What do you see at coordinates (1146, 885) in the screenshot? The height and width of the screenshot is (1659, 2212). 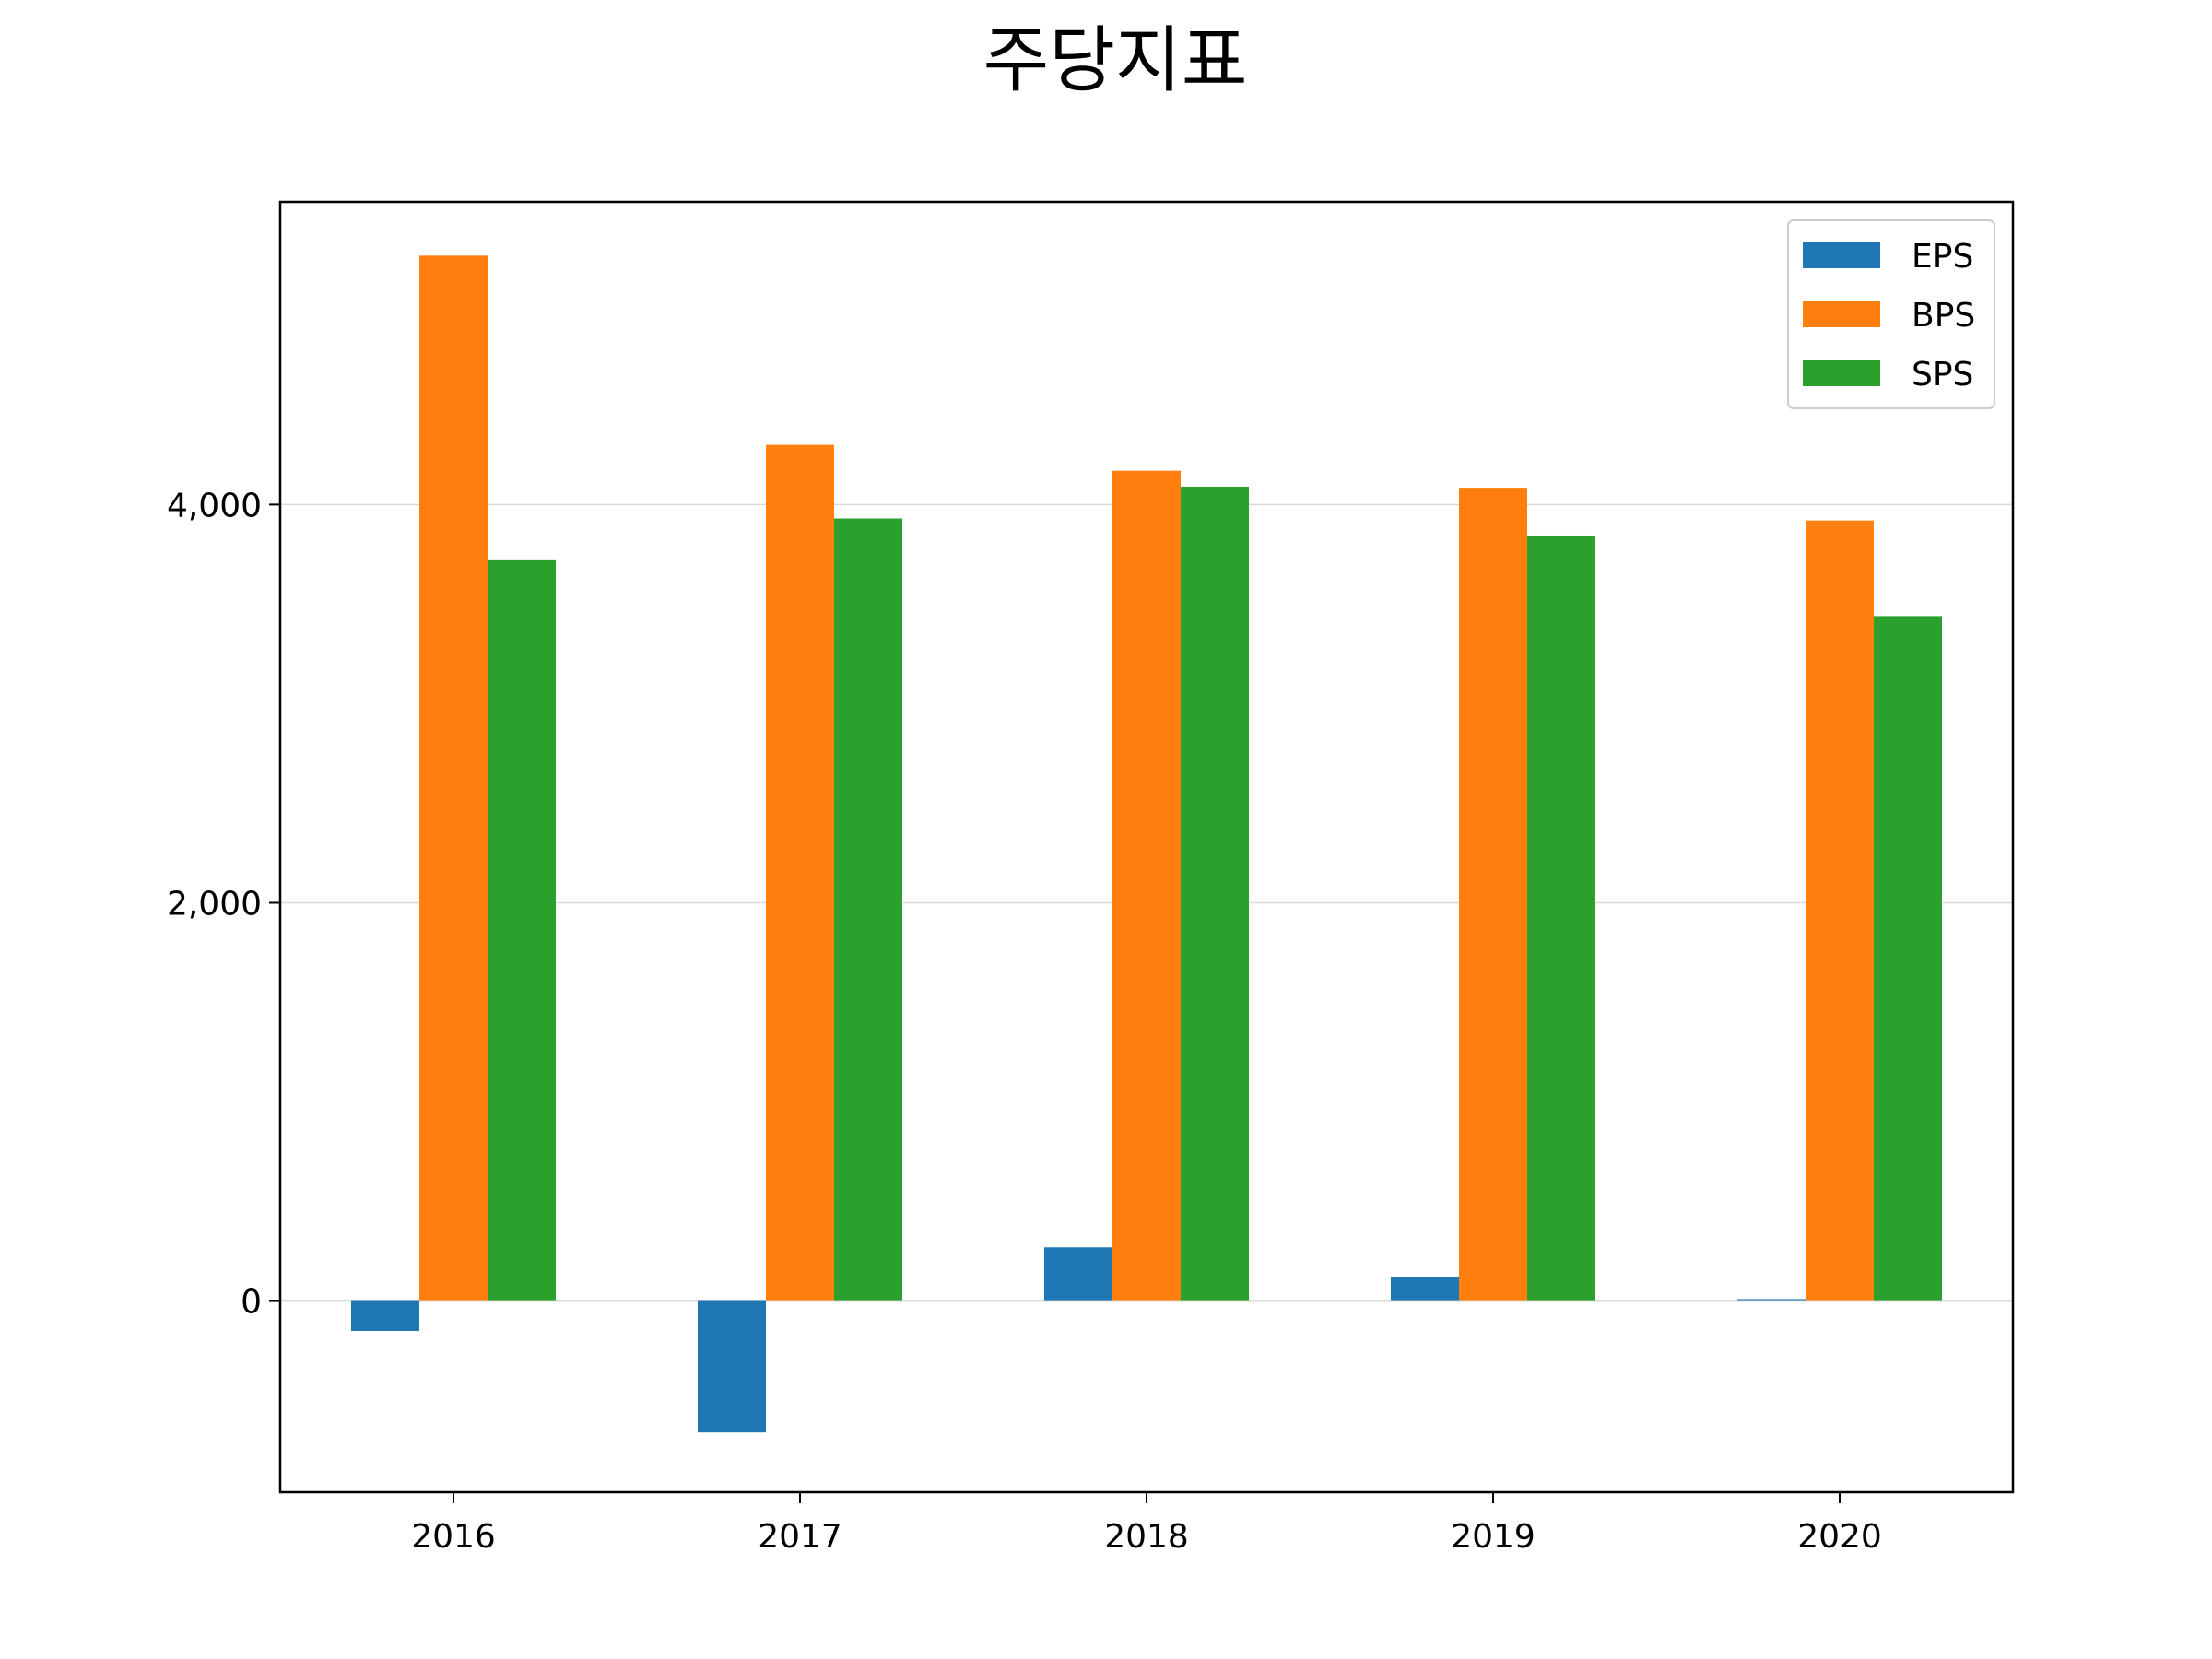 I see `bar-bps-2018` at bounding box center [1146, 885].